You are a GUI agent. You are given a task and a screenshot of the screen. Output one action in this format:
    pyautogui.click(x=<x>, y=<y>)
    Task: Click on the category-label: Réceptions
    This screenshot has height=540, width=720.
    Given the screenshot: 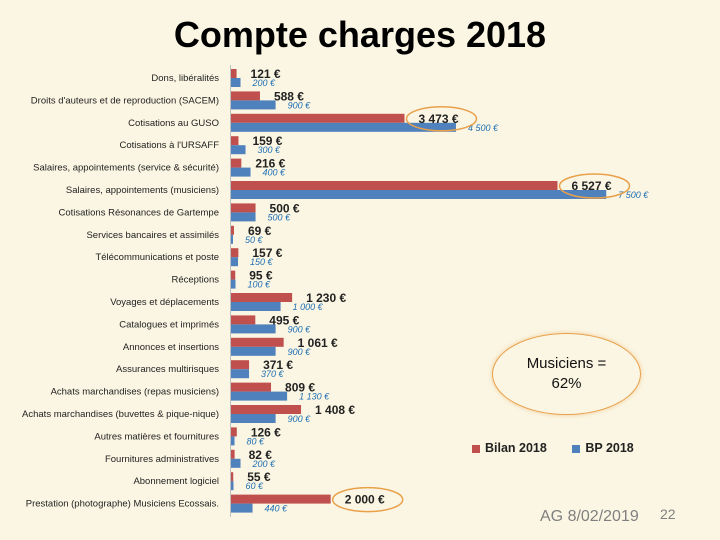 What is the action you would take?
    pyautogui.click(x=195, y=280)
    